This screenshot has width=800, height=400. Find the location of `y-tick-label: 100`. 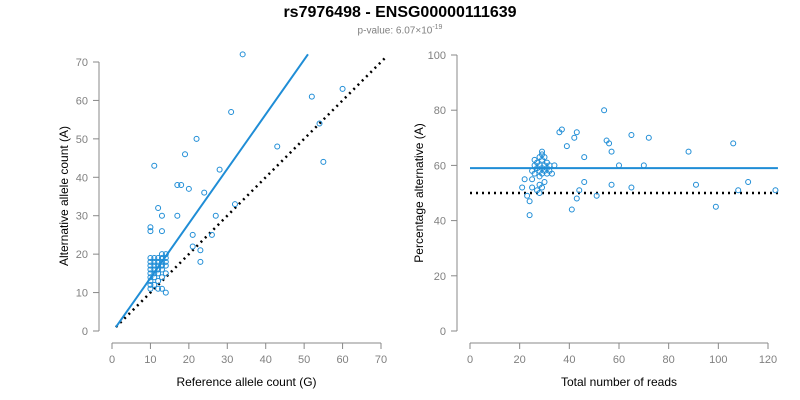

y-tick-label: 100 is located at coordinates (437, 56).